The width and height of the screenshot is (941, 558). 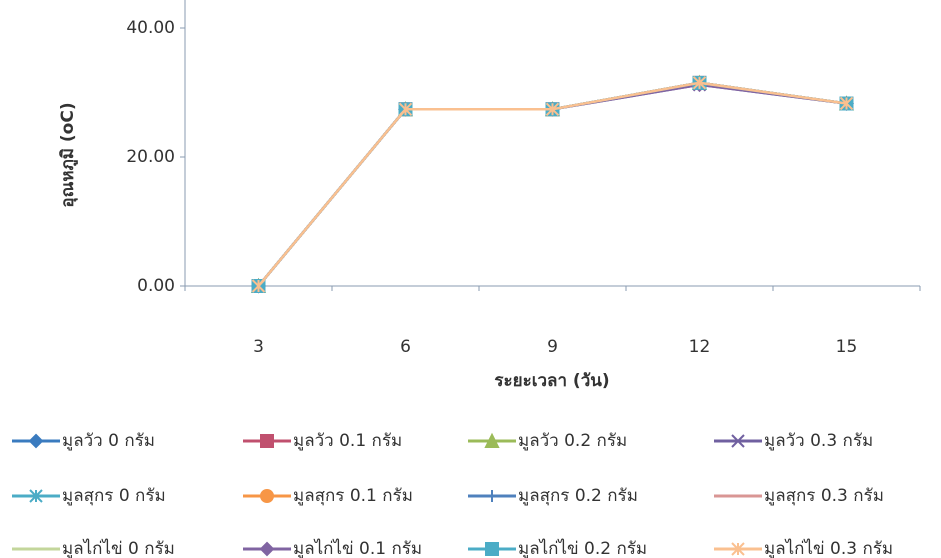 What do you see at coordinates (582, 548) in the screenshot?
I see `legend-label: มูลไก่ไข่ 0.2 กรัม` at bounding box center [582, 548].